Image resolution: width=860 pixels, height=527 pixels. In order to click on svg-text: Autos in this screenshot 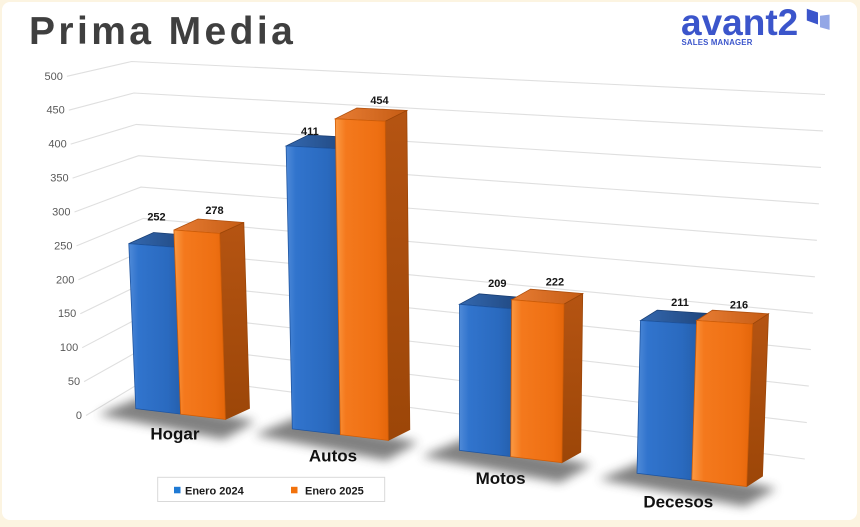, I will do `click(333, 456)`.